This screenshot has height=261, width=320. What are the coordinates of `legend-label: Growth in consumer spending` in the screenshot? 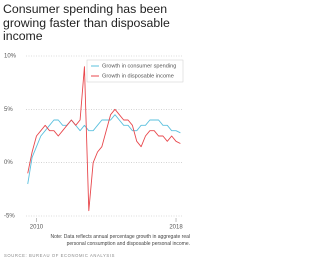 It's located at (139, 66).